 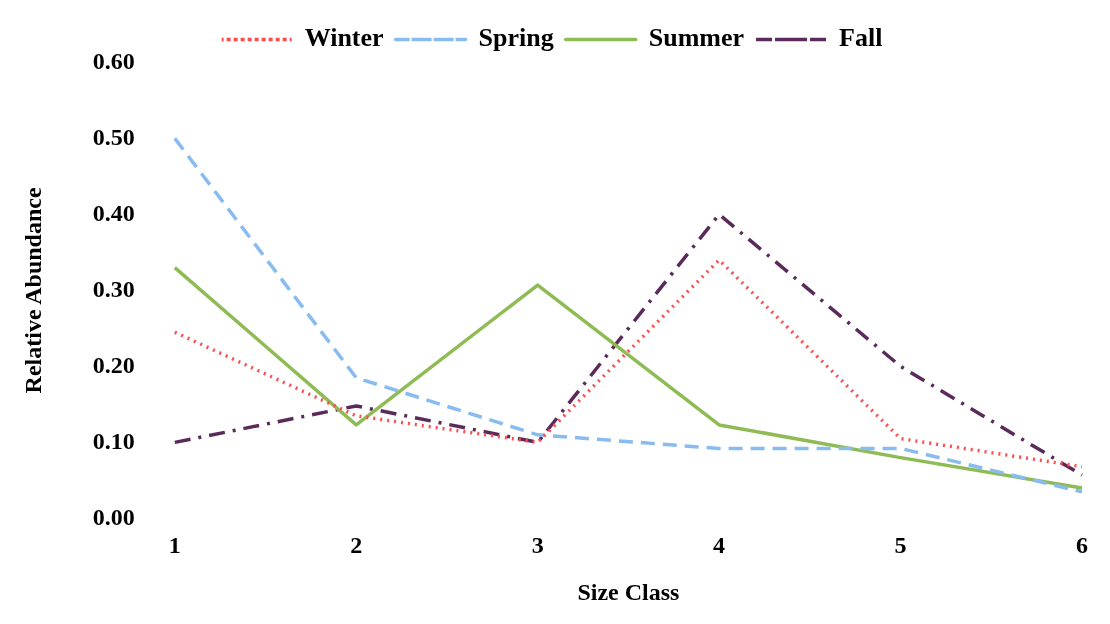 I want to click on x-tick-label: 5, so click(x=900, y=545).